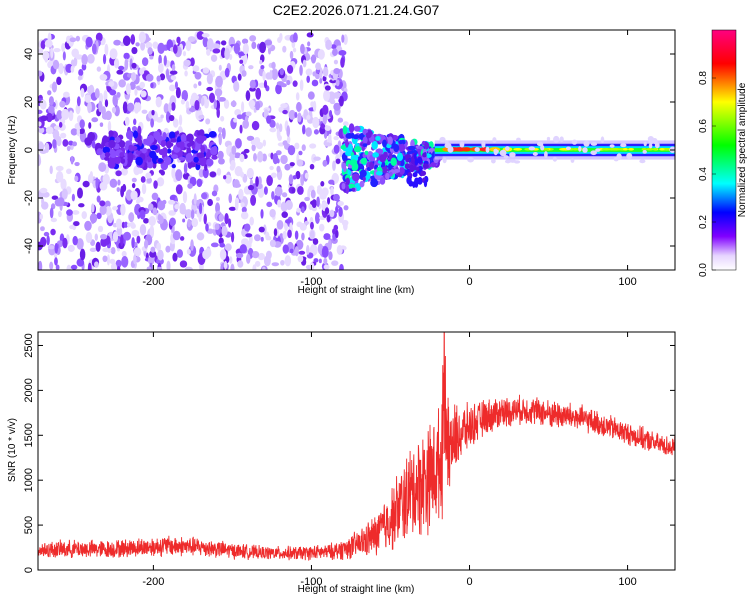  What do you see at coordinates (29, 435) in the screenshot?
I see `y-tick-label: 1500` at bounding box center [29, 435].